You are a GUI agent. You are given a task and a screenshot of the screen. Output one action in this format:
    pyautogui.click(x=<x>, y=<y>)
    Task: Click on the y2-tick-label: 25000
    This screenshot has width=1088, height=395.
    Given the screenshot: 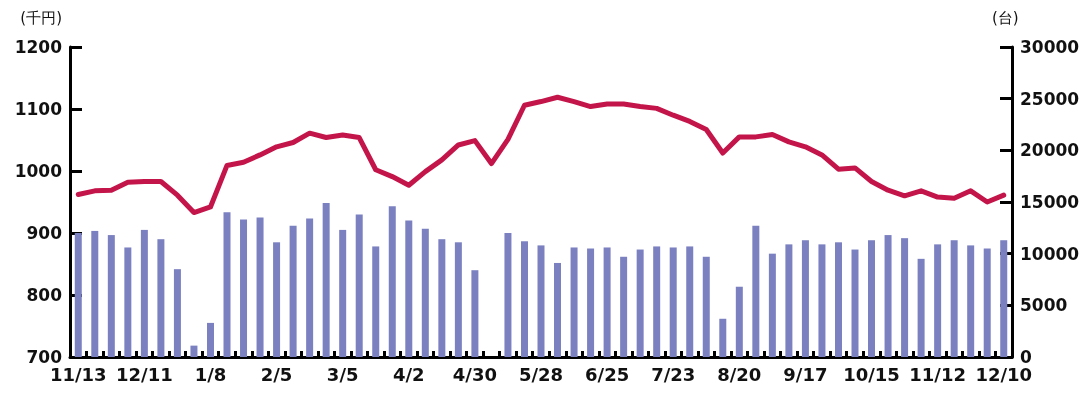 What is the action you would take?
    pyautogui.click(x=1050, y=98)
    